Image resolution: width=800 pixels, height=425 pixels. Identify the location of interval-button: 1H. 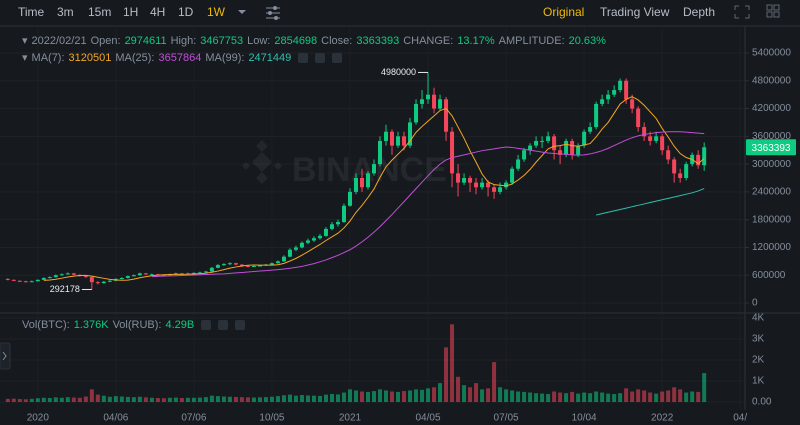
(130, 12).